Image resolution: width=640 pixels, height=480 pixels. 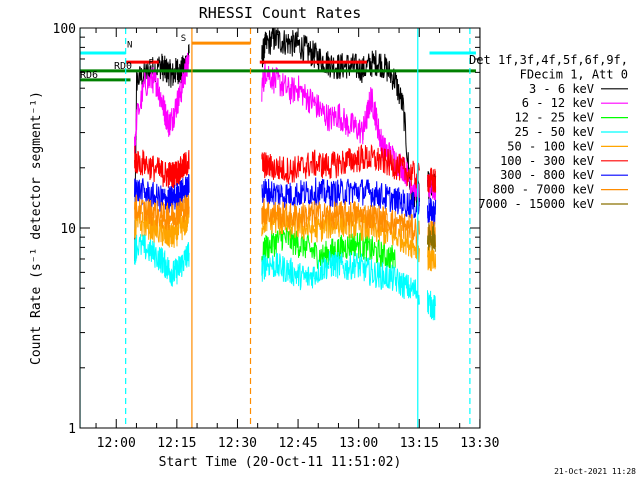 I want to click on legend-entry-label: 3 - 6 keV, so click(x=561, y=89).